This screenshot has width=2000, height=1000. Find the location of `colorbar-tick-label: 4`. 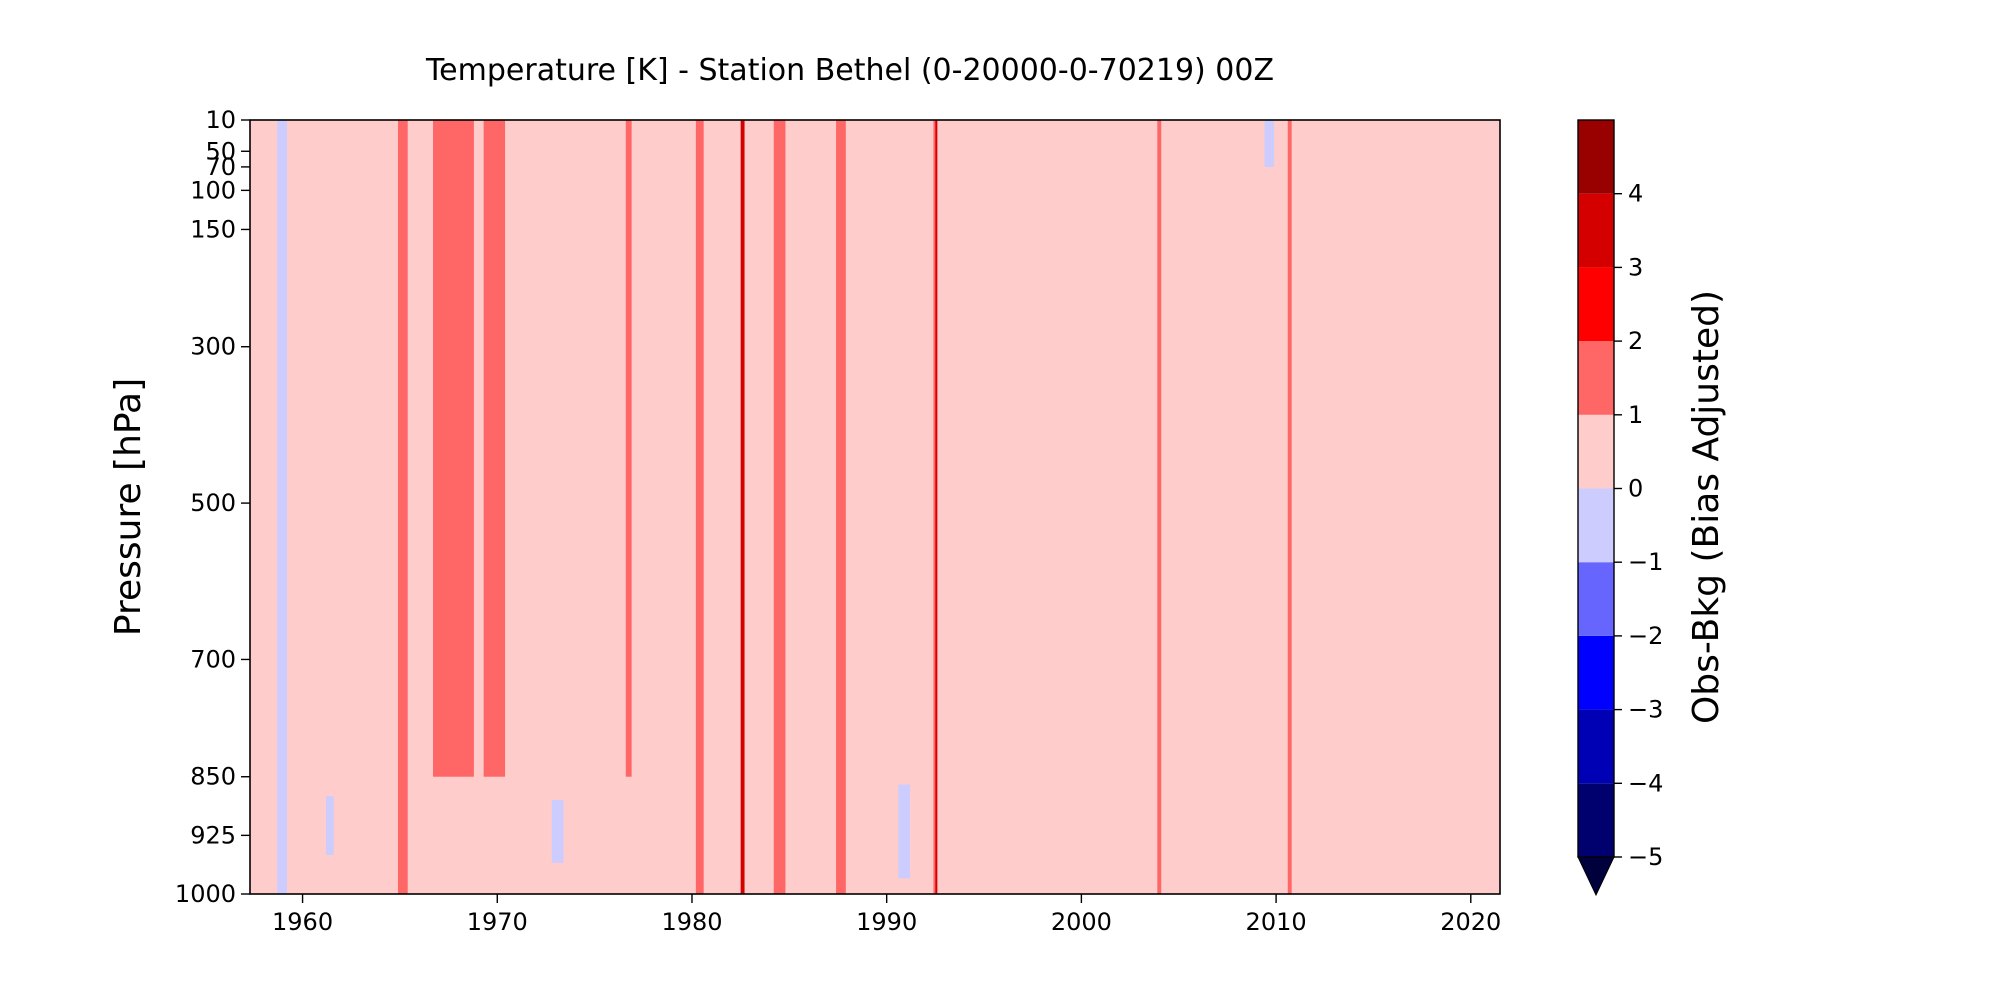

colorbar-tick-label: 4 is located at coordinates (1635, 194).